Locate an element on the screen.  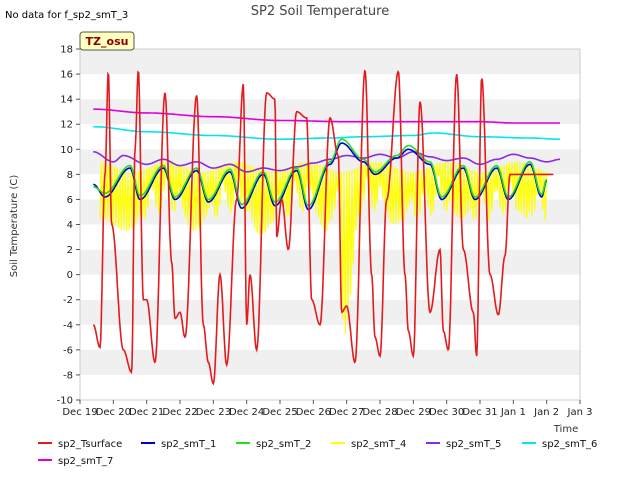
x-tick-label: Jan 2 is located at coordinates (546, 412).